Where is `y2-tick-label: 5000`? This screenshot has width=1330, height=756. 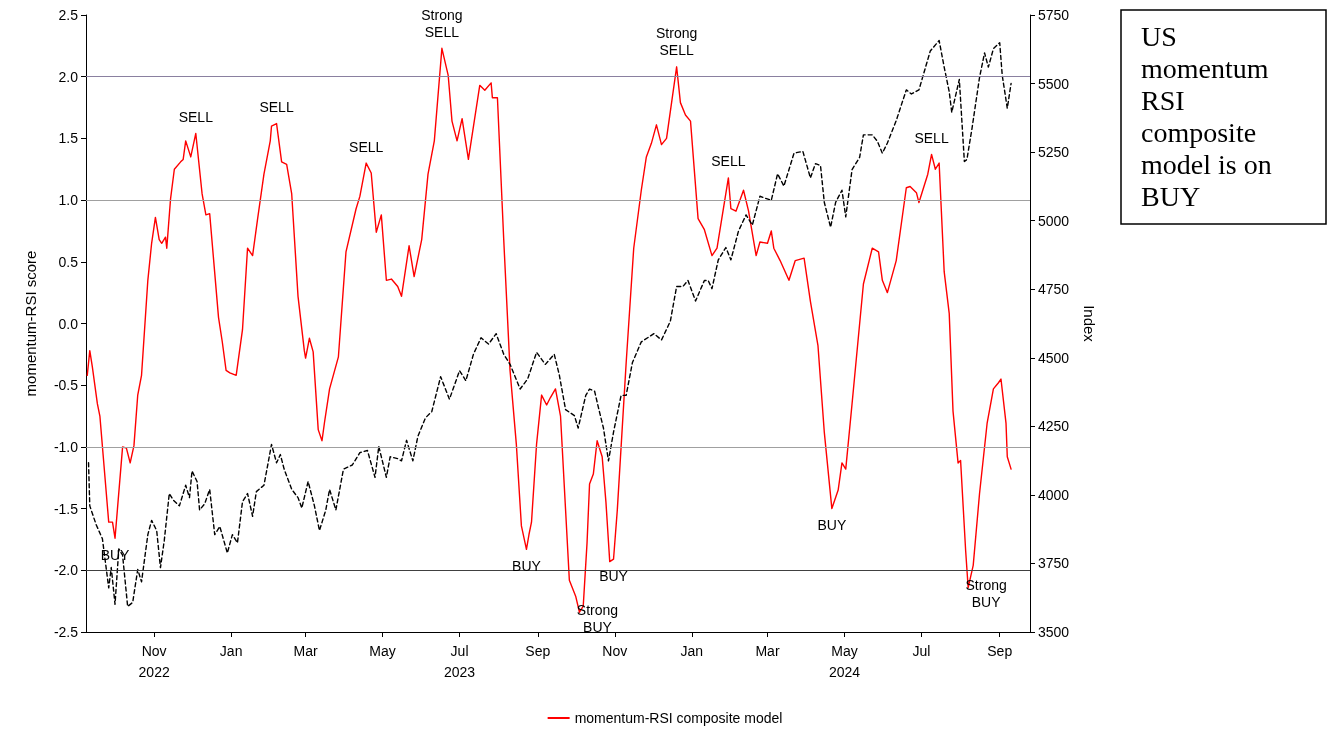
y2-tick-label: 5000 is located at coordinates (1054, 220).